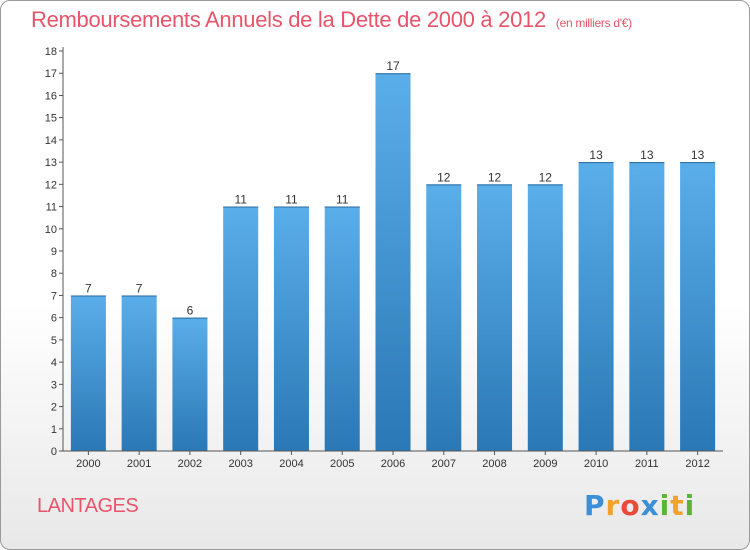  I want to click on logo-letter: x, so click(650, 505).